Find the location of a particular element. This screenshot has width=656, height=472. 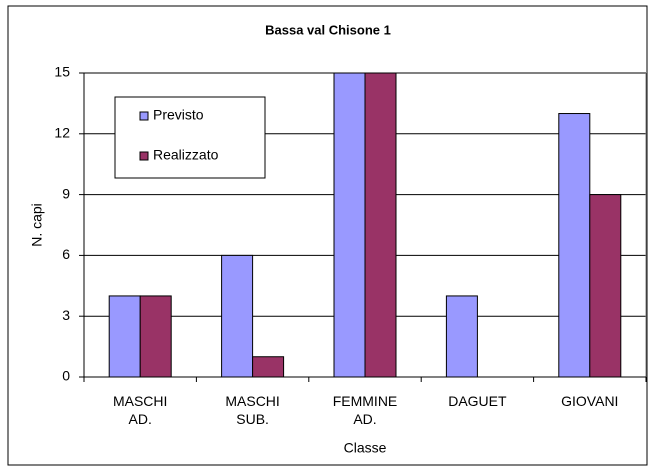

y-tick-label: 12 is located at coordinates (62, 133).